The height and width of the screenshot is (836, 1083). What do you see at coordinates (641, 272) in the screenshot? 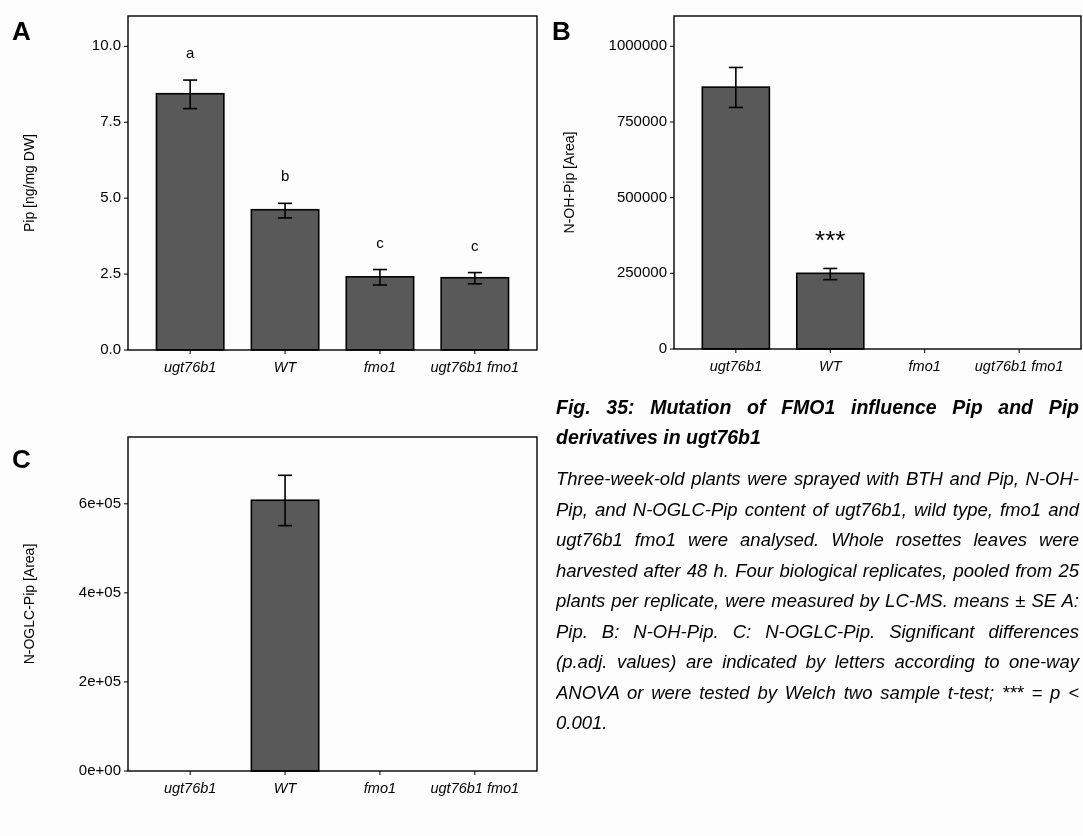
I see `y-tick-label: 250000` at bounding box center [641, 272].